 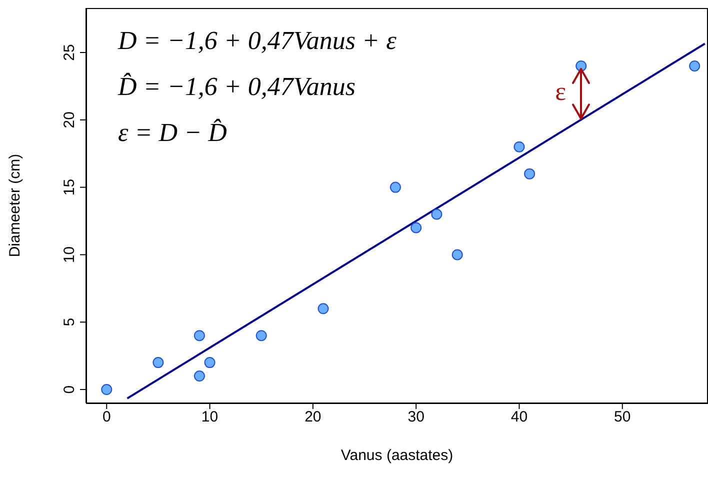 I want to click on y-tick-label: 25, so click(x=69, y=52).